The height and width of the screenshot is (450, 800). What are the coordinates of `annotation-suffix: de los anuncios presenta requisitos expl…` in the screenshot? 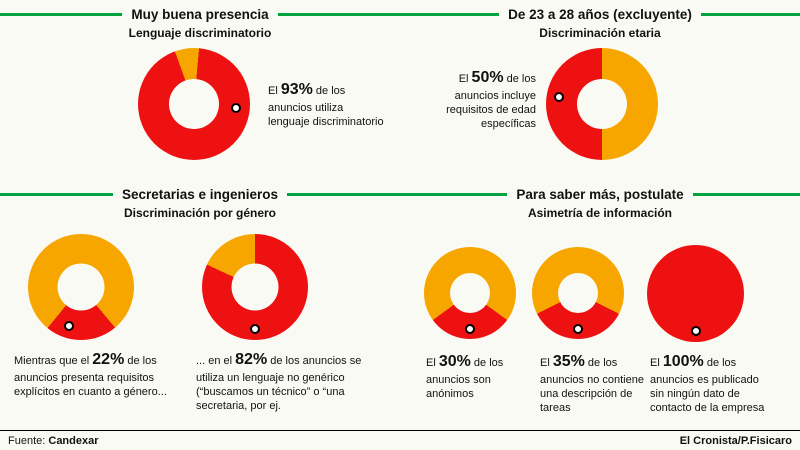 It's located at (90, 377).